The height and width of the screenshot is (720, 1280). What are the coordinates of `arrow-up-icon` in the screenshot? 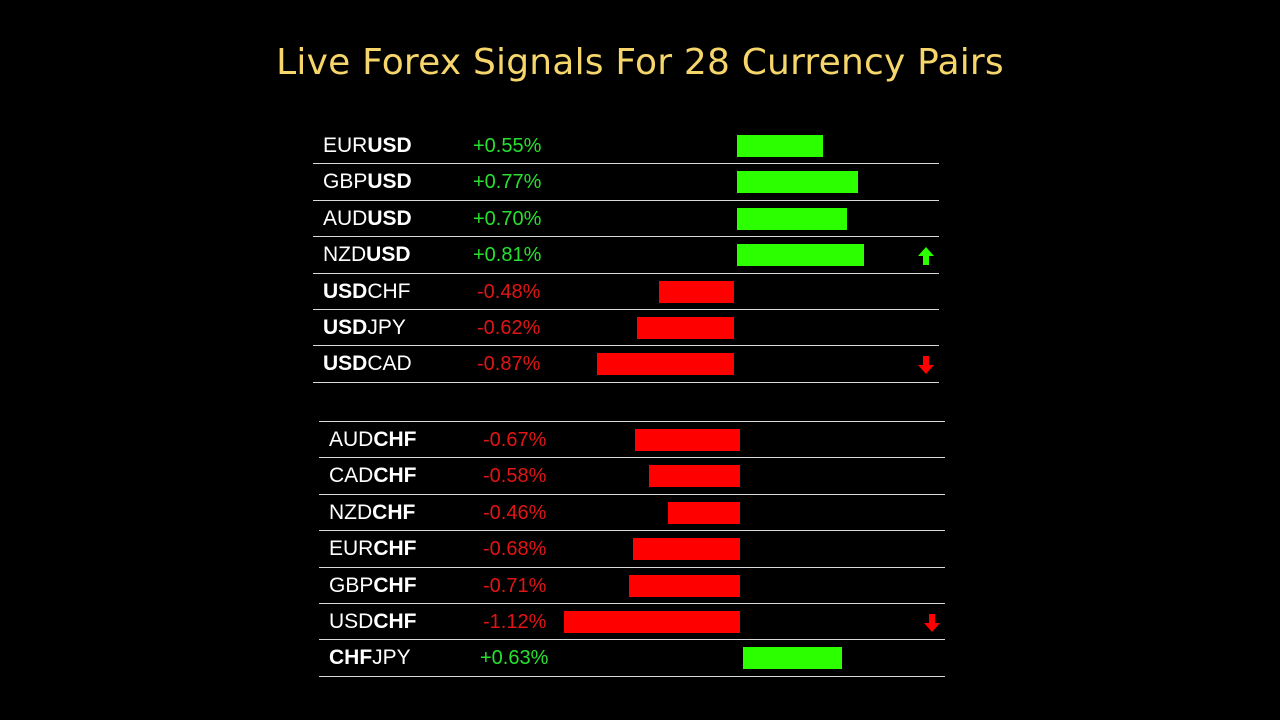 It's located at (926, 256).